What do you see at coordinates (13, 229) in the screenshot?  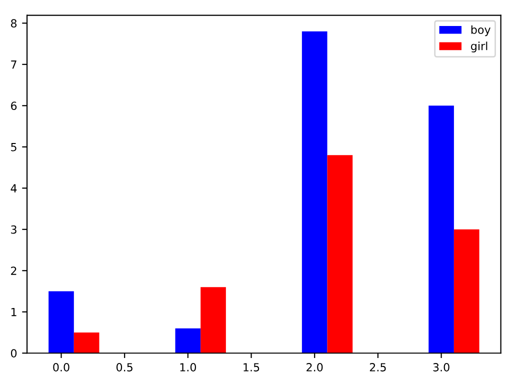 I see `y-tick-label: 3` at bounding box center [13, 229].